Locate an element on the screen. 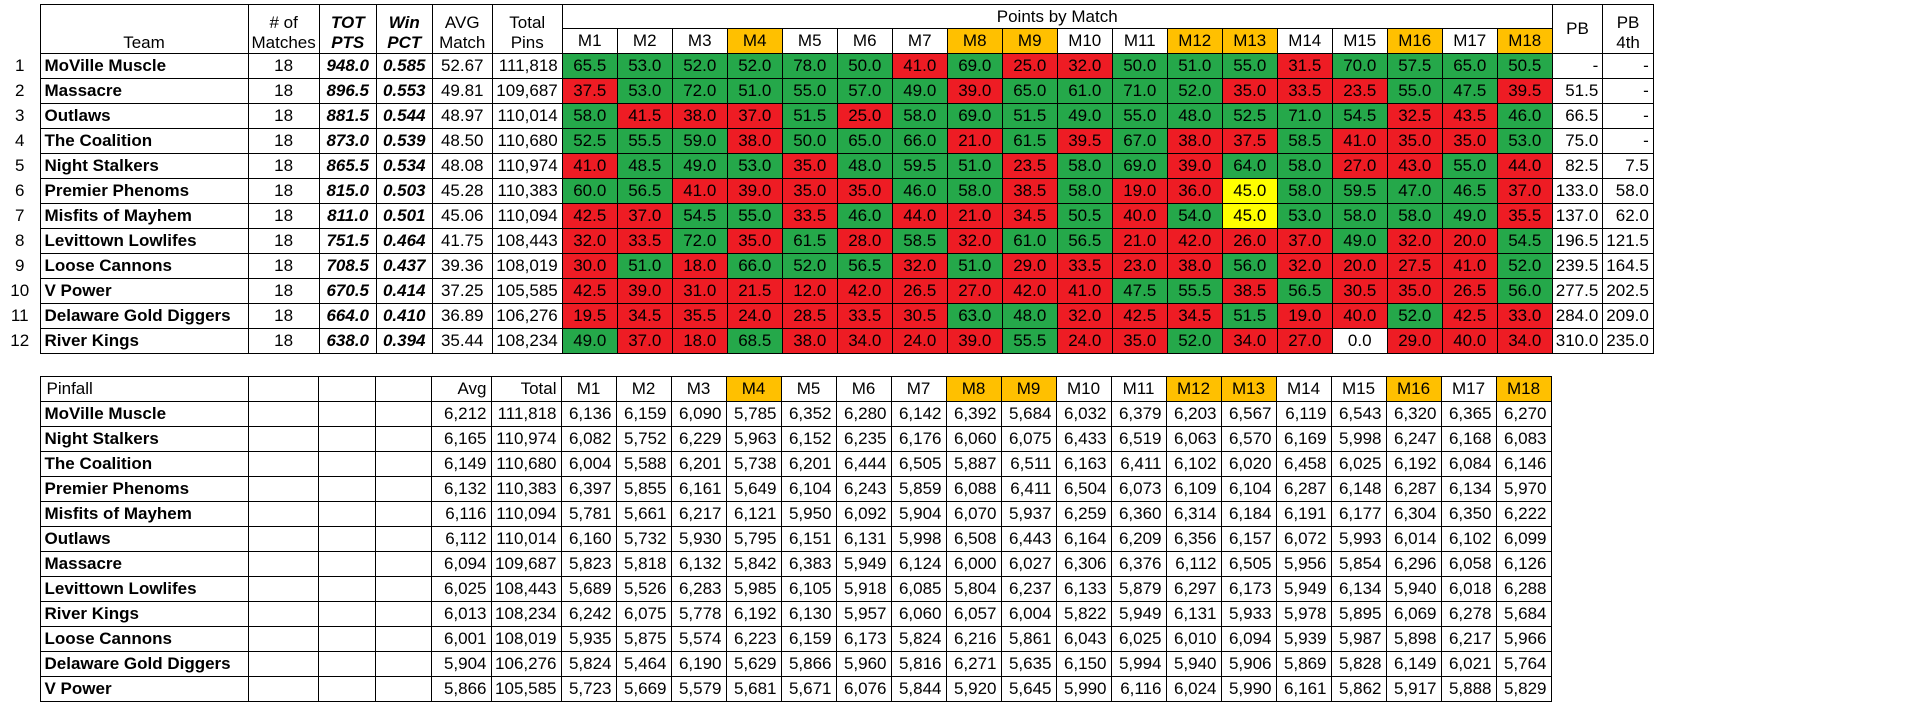 This screenshot has width=1920, height=710. match-points-cell: 48.0 is located at coordinates (864, 166).